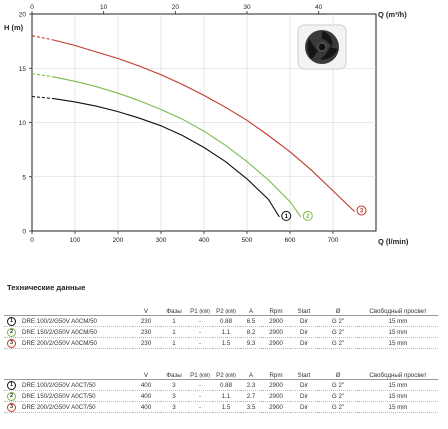 The image size is (448, 429). What do you see at coordinates (251, 332) in the screenshot?
I see `cell-a: 8.2` at bounding box center [251, 332].